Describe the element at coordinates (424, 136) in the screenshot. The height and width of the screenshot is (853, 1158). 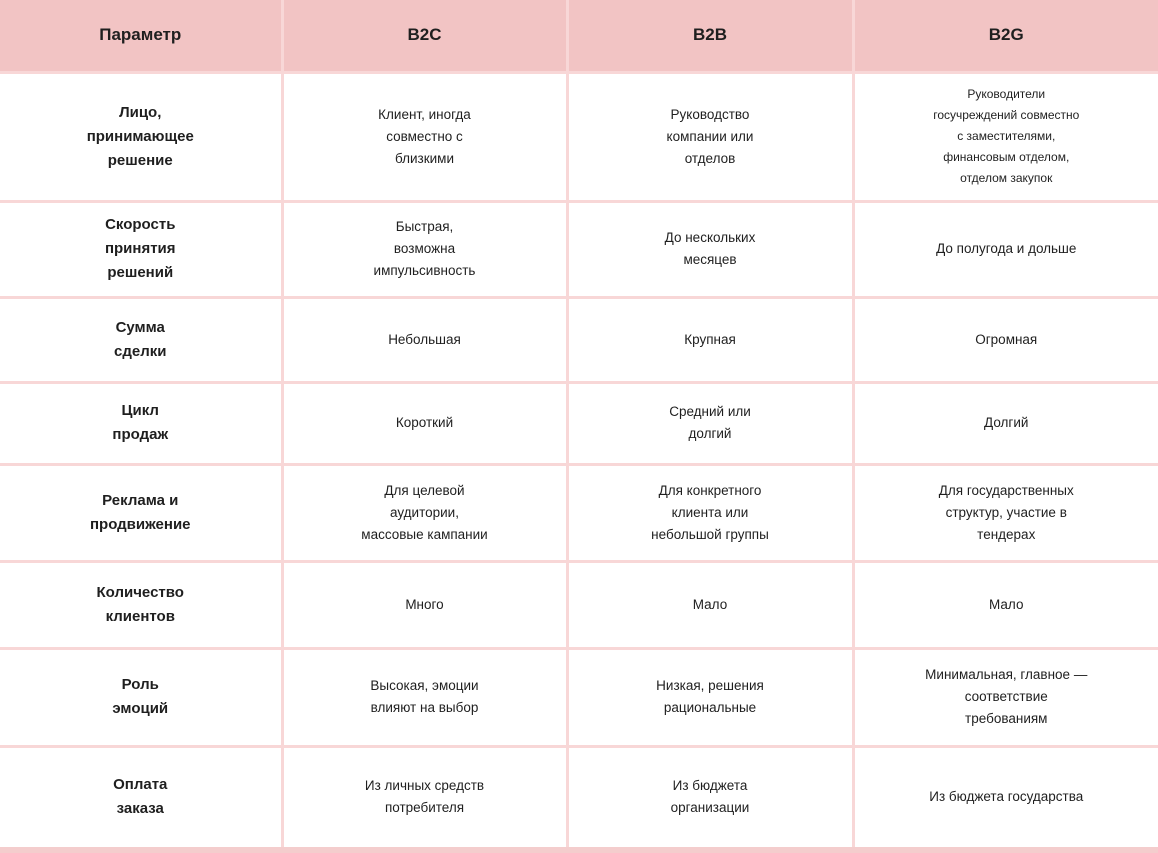
I see `b2c-cell: Клиент, иногда совместно с близкими` at that location.